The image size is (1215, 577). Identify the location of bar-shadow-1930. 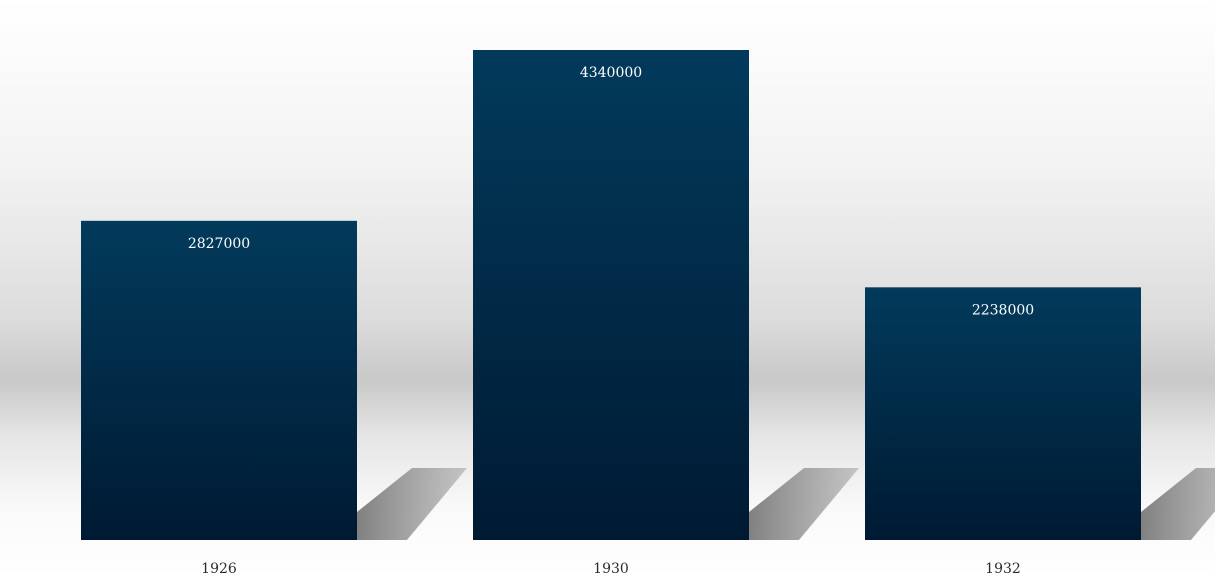
(804, 504).